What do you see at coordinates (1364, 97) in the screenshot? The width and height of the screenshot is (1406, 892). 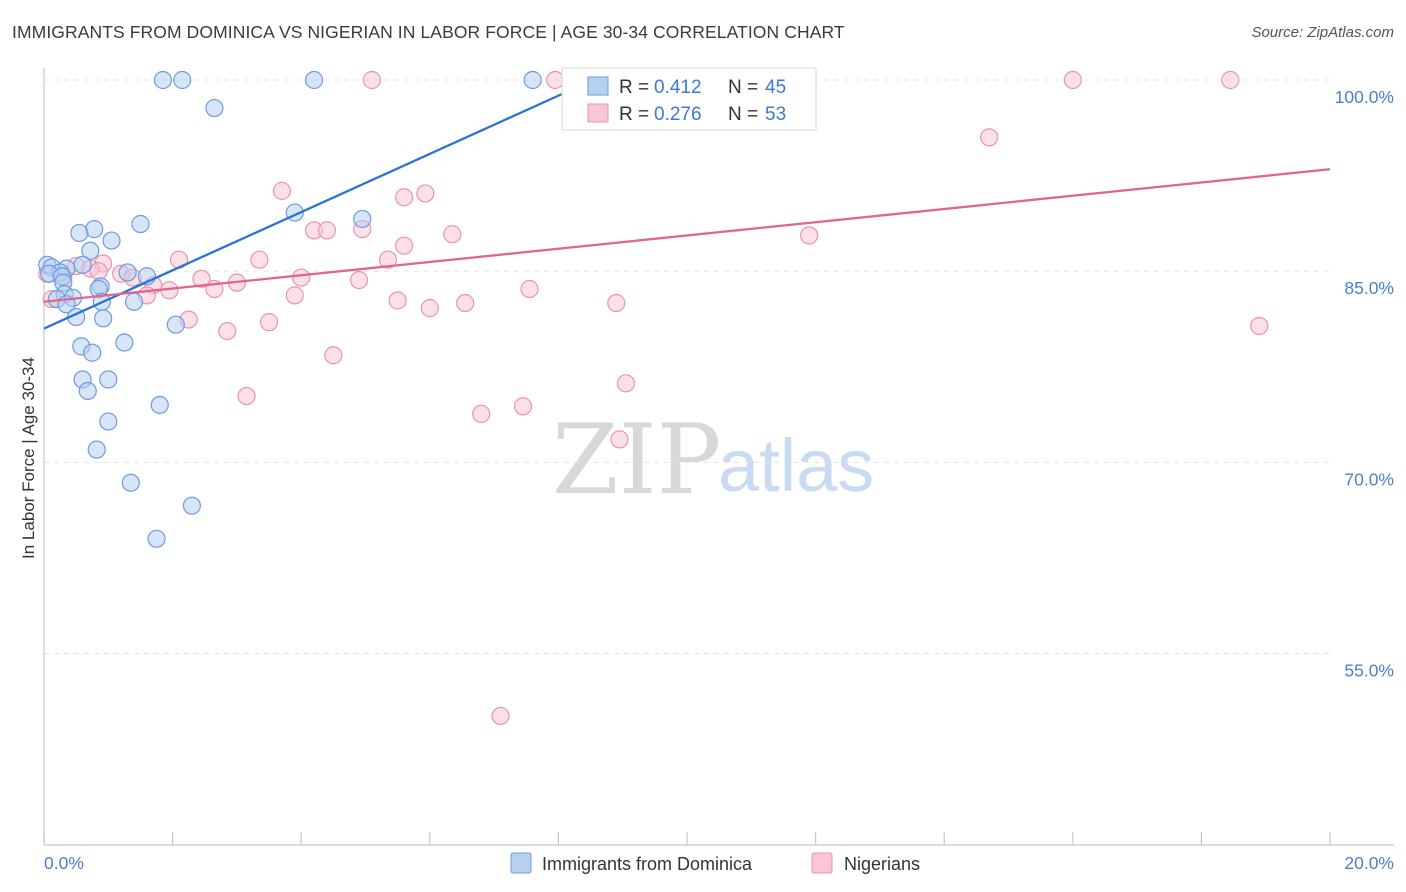 I see `y-tick-label-100: 100.0%` at bounding box center [1364, 97].